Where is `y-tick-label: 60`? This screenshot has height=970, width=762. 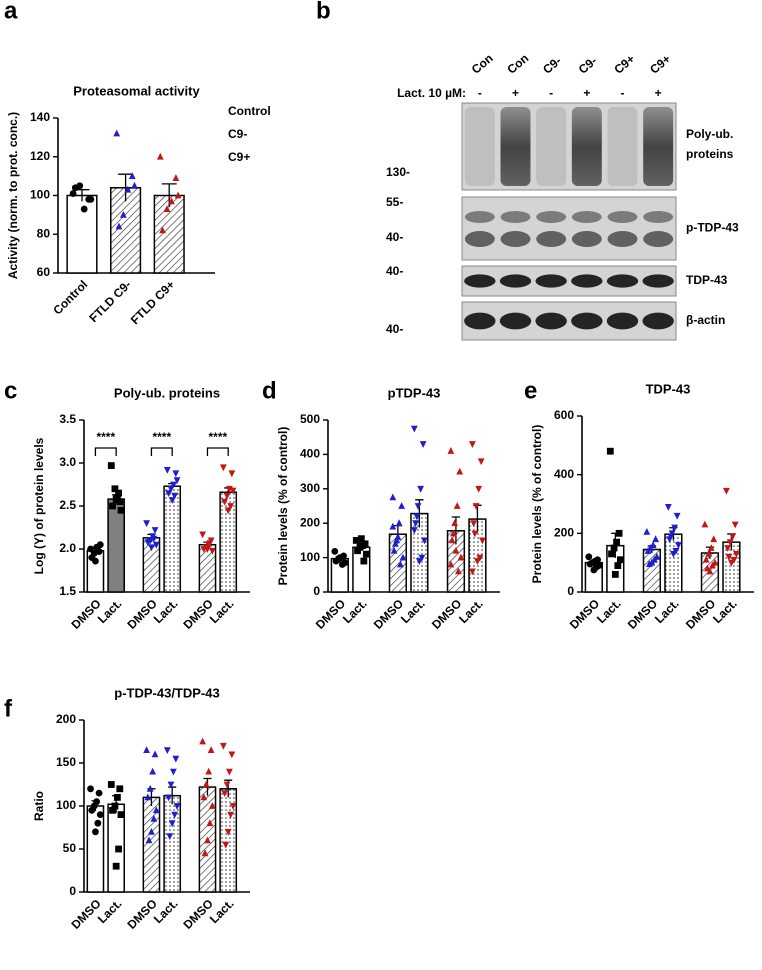 y-tick-label: 60 is located at coordinates (44, 272).